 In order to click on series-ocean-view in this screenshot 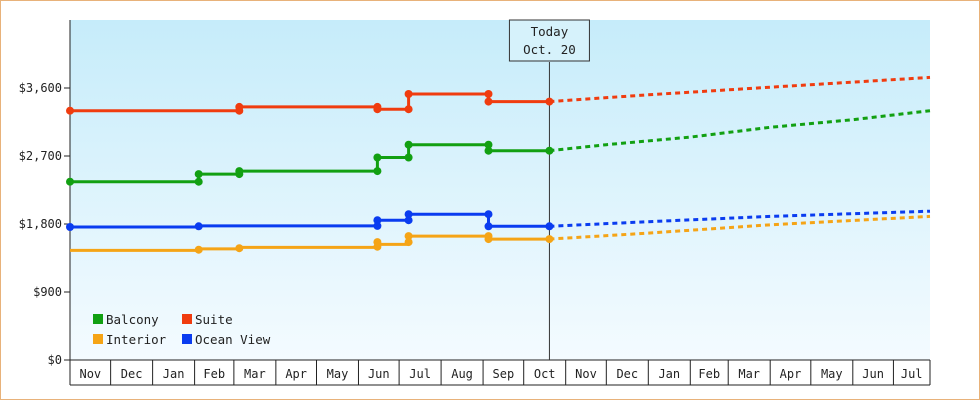, I will do `click(498, 220)`.